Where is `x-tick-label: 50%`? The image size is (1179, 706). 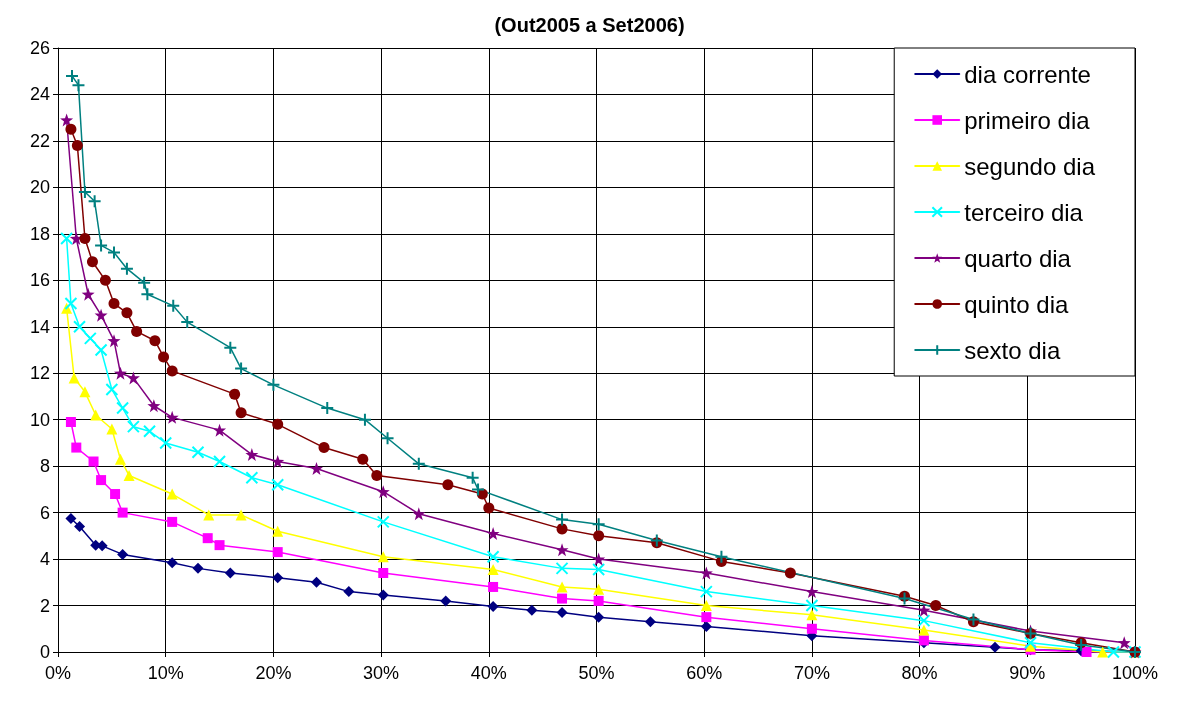
x-tick-label: 50% is located at coordinates (596, 673).